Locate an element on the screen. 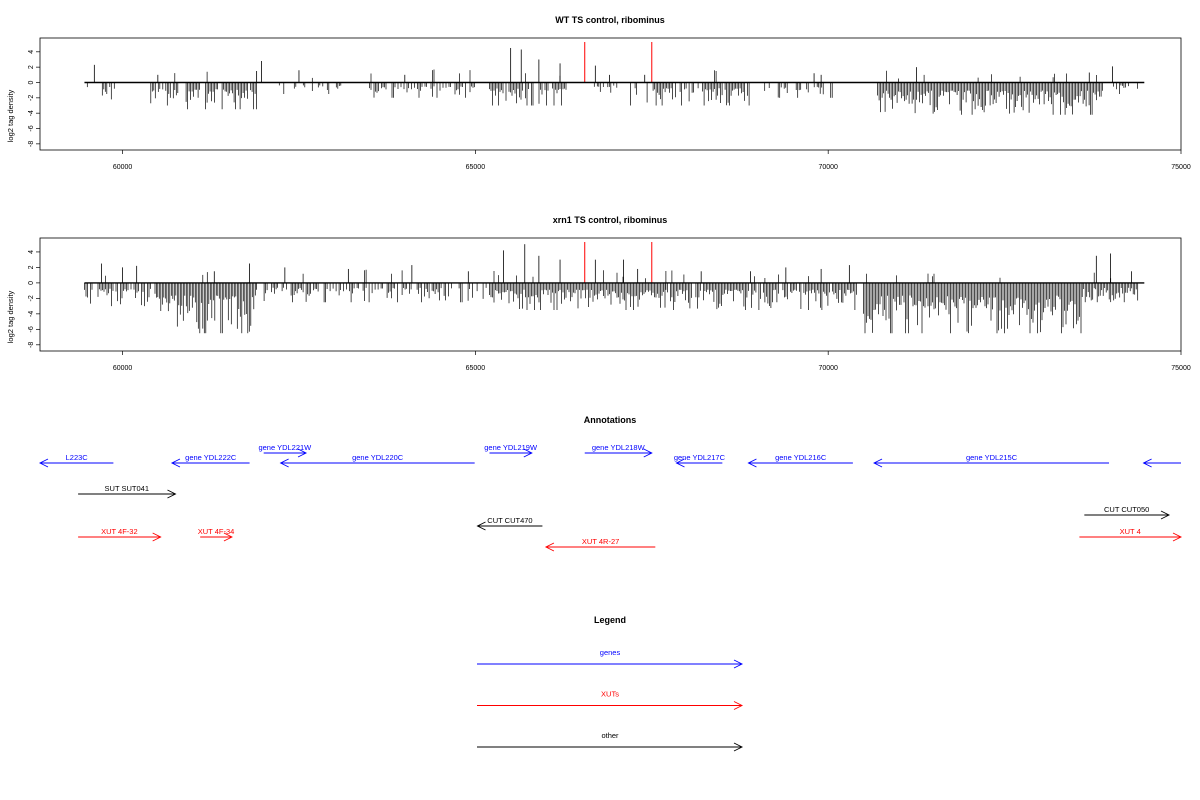  feature-label: gene YDL220C is located at coordinates (378, 457).